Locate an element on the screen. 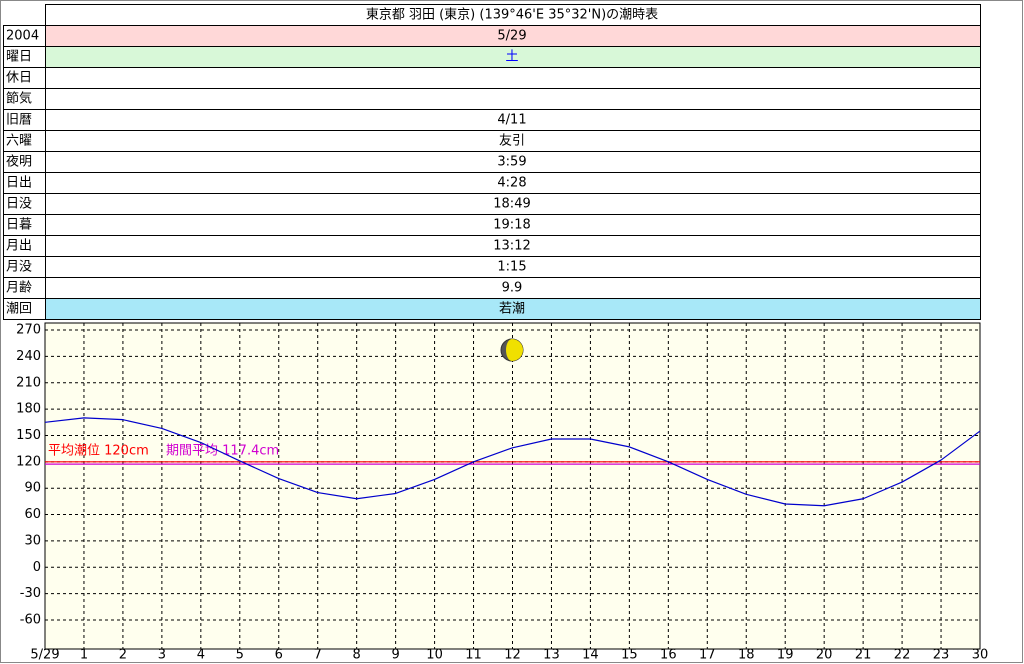 Image resolution: width=1024 pixels, height=664 pixels. moon-icon is located at coordinates (512, 350).